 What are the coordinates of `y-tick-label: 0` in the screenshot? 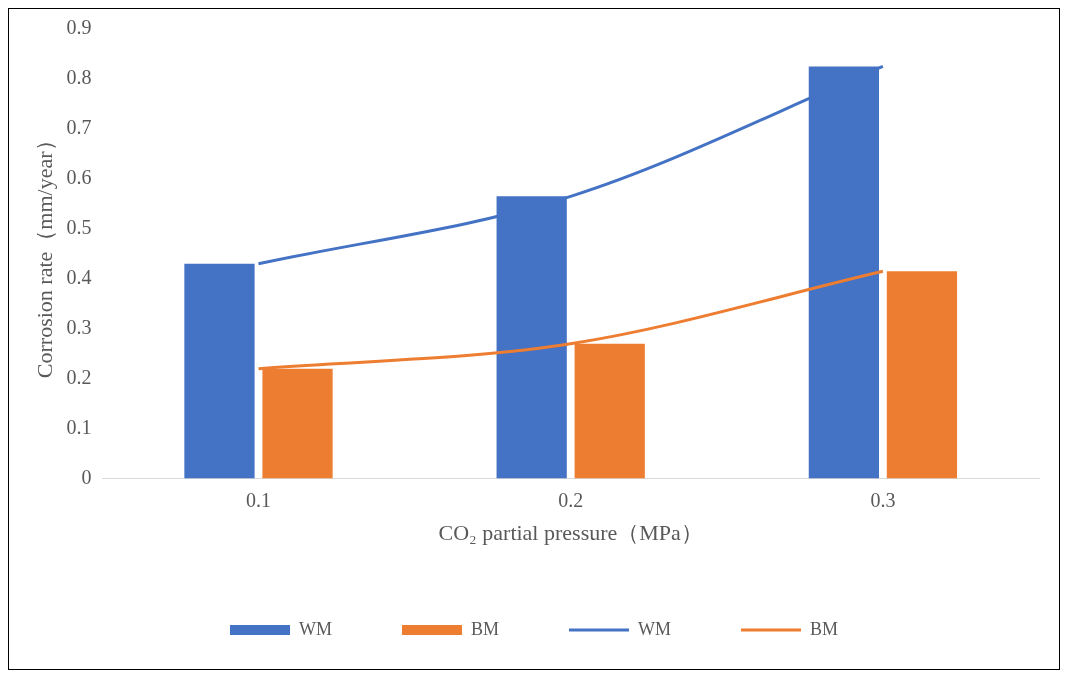 It's located at (86, 476).